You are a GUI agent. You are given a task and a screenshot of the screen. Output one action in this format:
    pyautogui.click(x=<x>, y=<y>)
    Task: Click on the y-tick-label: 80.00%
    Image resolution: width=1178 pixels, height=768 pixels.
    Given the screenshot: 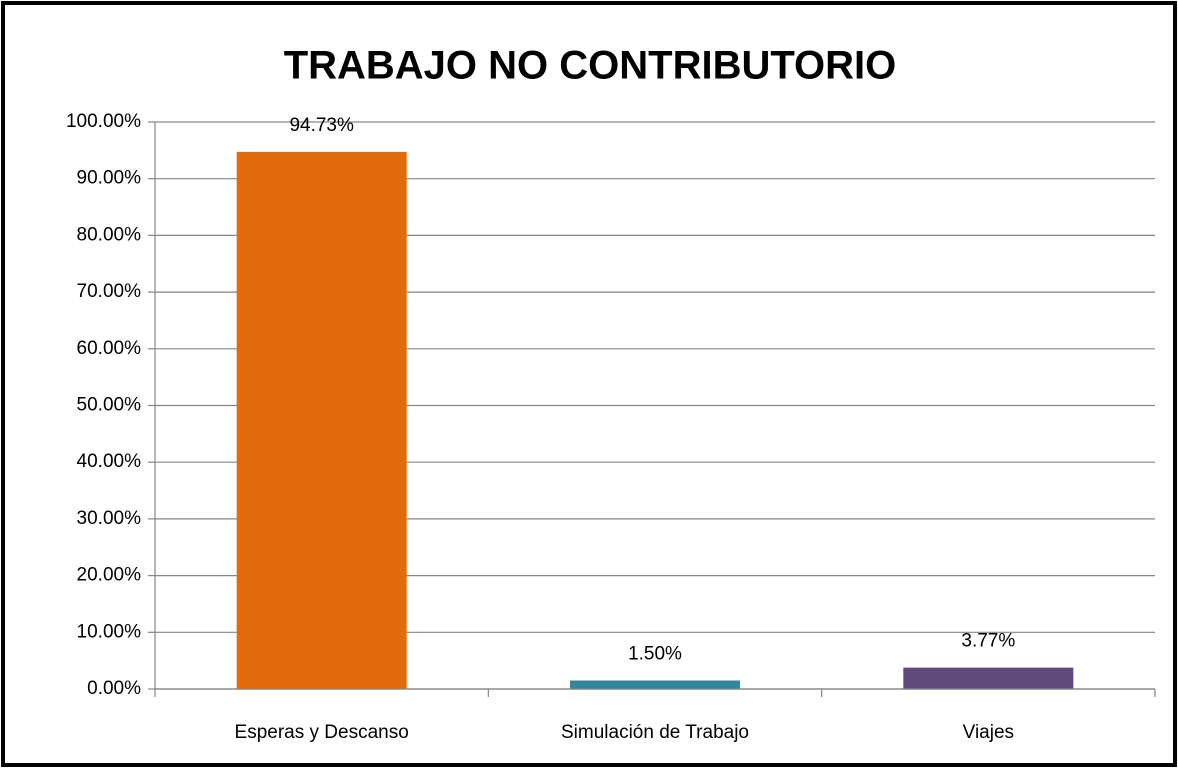 What is the action you would take?
    pyautogui.click(x=109, y=234)
    